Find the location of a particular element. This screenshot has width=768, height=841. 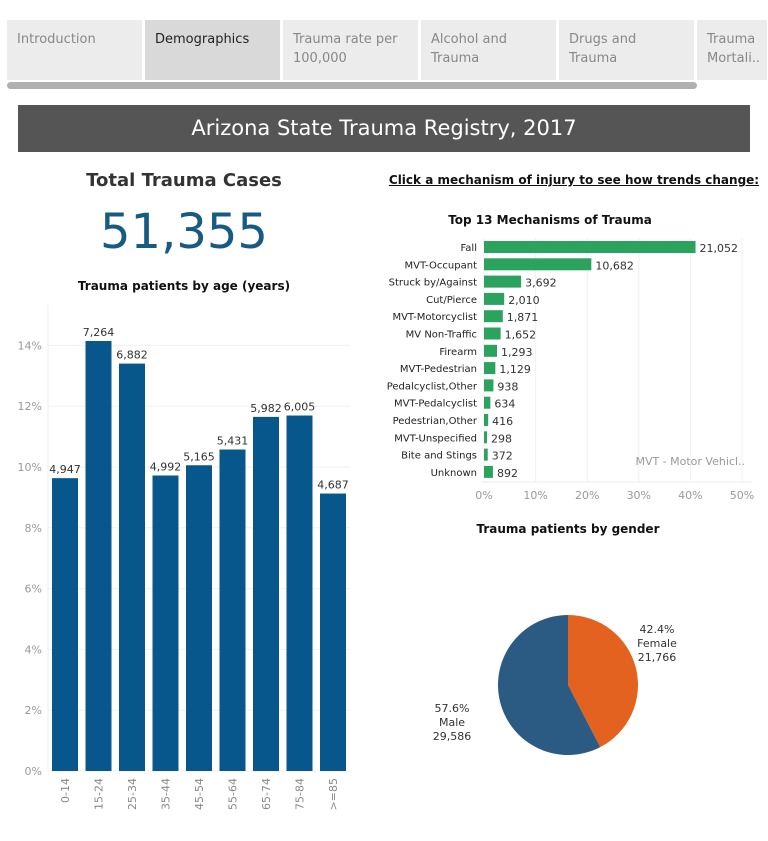

page-title: Arizona State Trauma Registry, 2017 is located at coordinates (384, 128).